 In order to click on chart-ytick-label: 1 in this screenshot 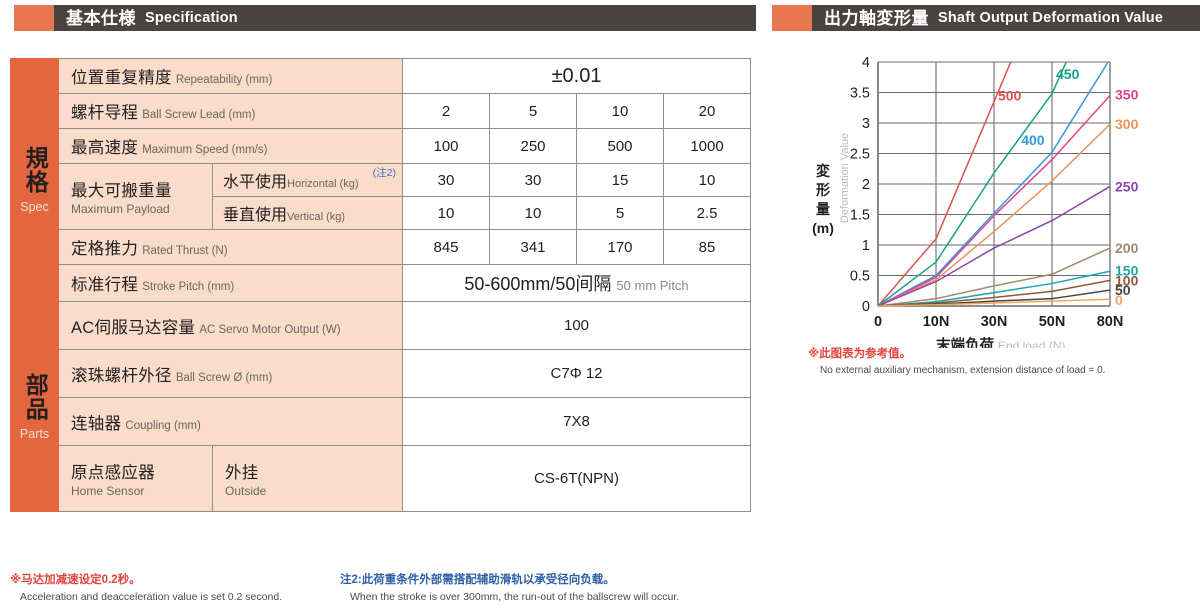, I will do `click(866, 246)`.